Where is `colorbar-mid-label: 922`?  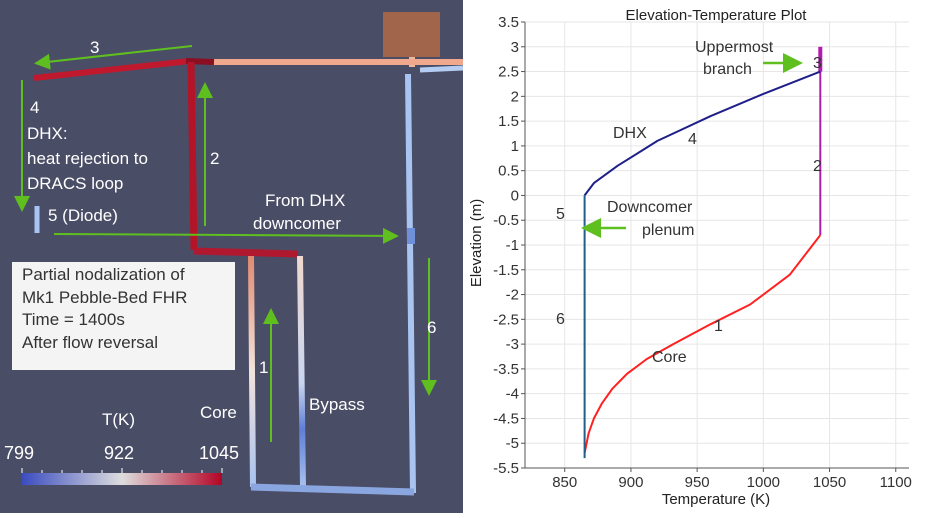 colorbar-mid-label: 922 is located at coordinates (119, 454).